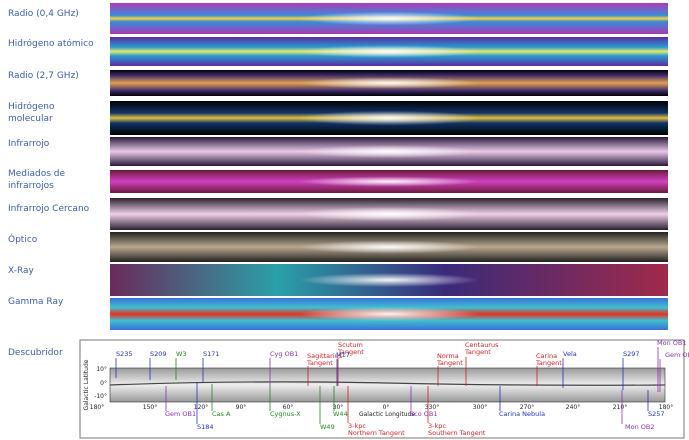  Describe the element at coordinates (211, 354) in the screenshot. I see `object-label: S171` at that location.